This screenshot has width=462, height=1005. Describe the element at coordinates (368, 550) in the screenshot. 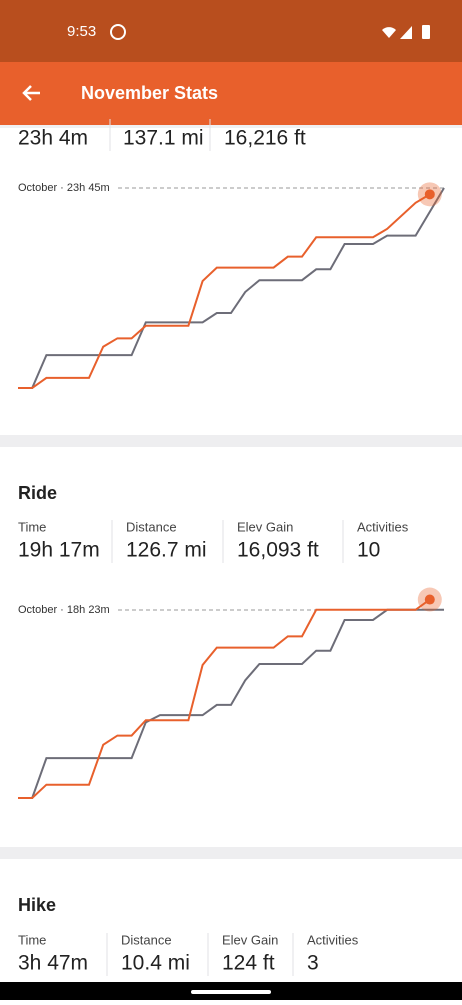

I see `stat-value: 10` at that location.